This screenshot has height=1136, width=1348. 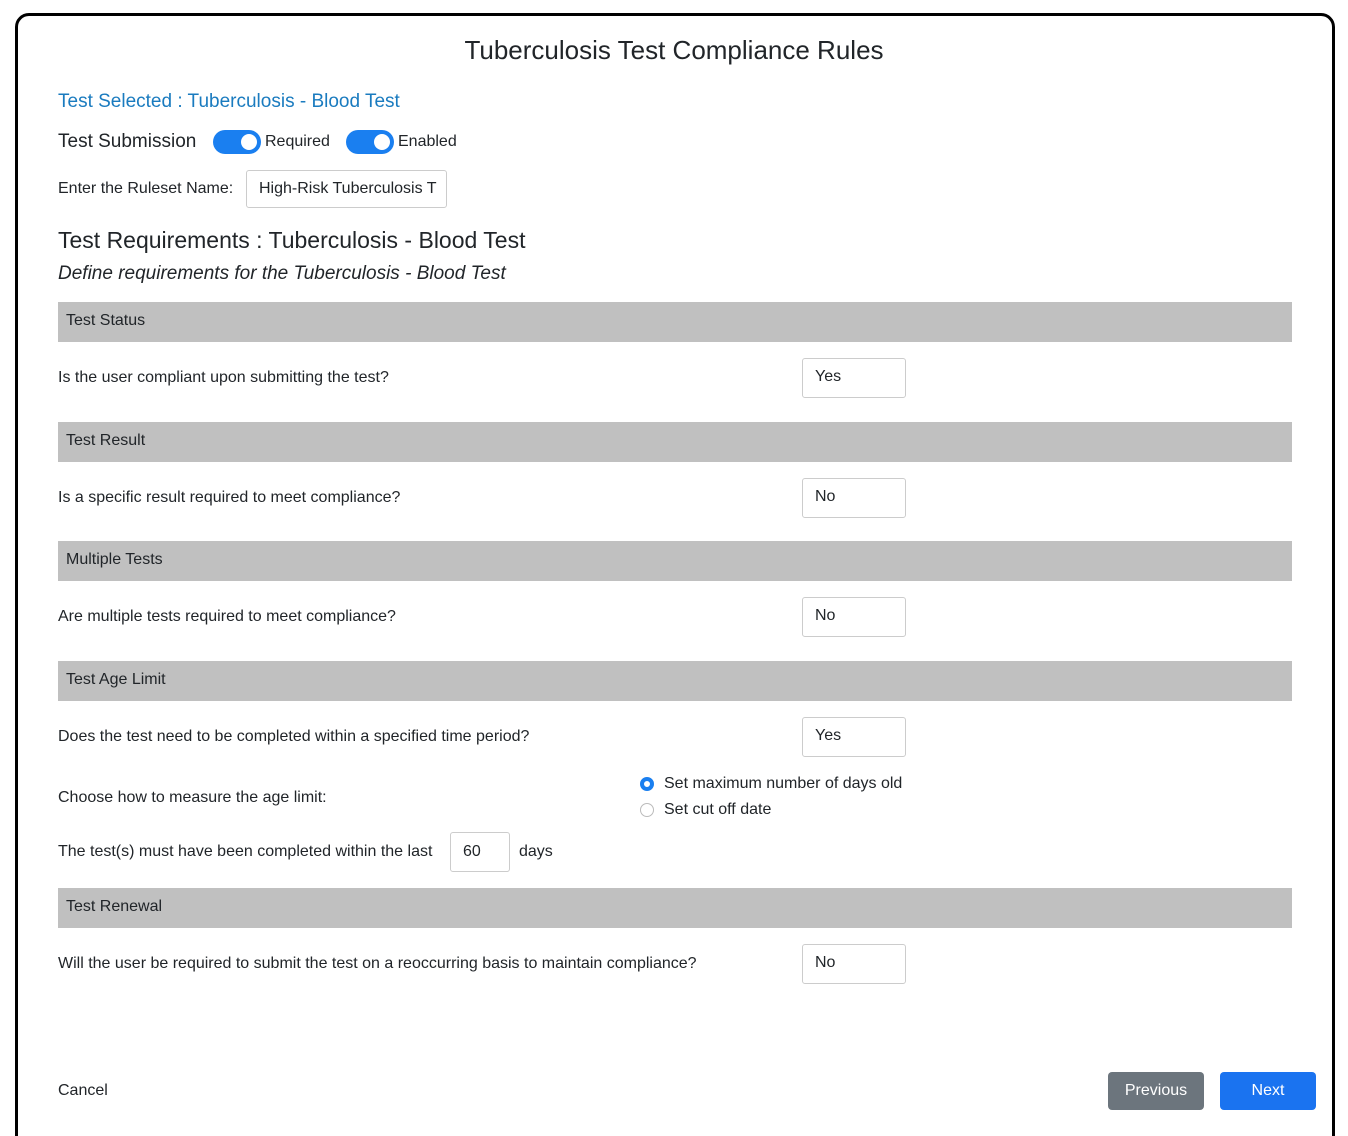 What do you see at coordinates (114, 559) in the screenshot?
I see `section-title: Multiple Tests` at bounding box center [114, 559].